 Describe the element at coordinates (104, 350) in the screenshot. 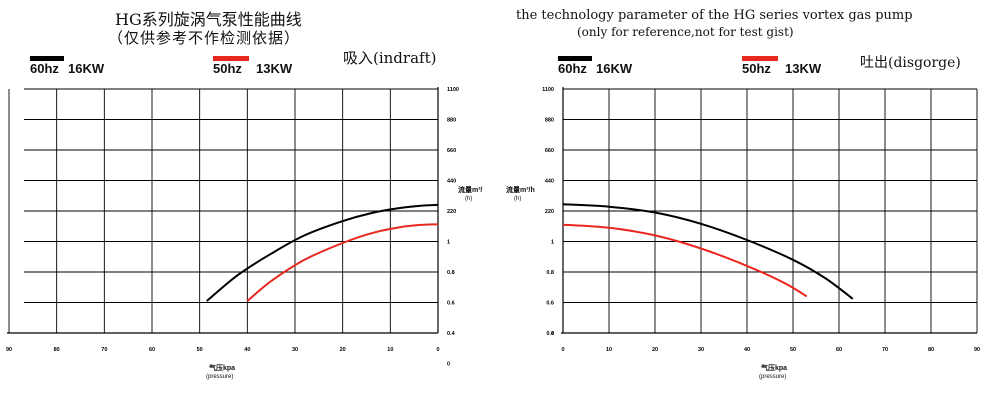

I see `left-x-tick-label: 70` at that location.